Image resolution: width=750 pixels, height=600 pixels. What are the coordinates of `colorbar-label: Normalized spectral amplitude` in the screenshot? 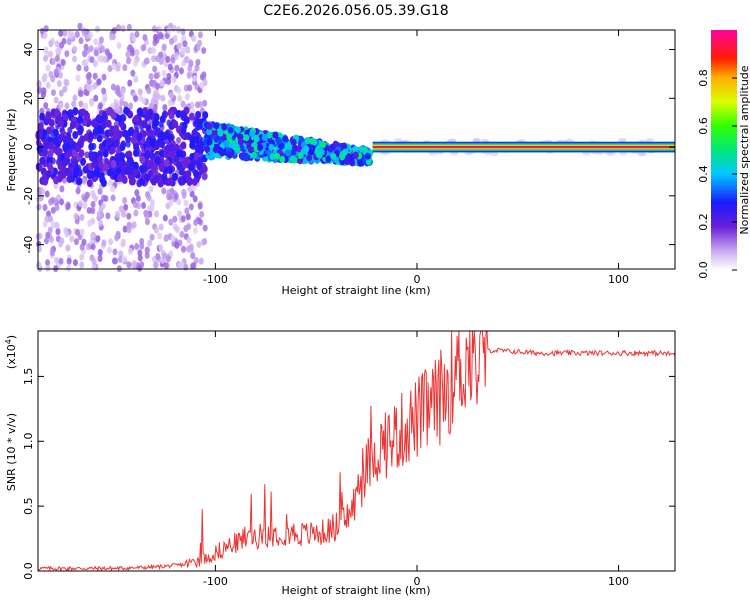 It's located at (744, 149).